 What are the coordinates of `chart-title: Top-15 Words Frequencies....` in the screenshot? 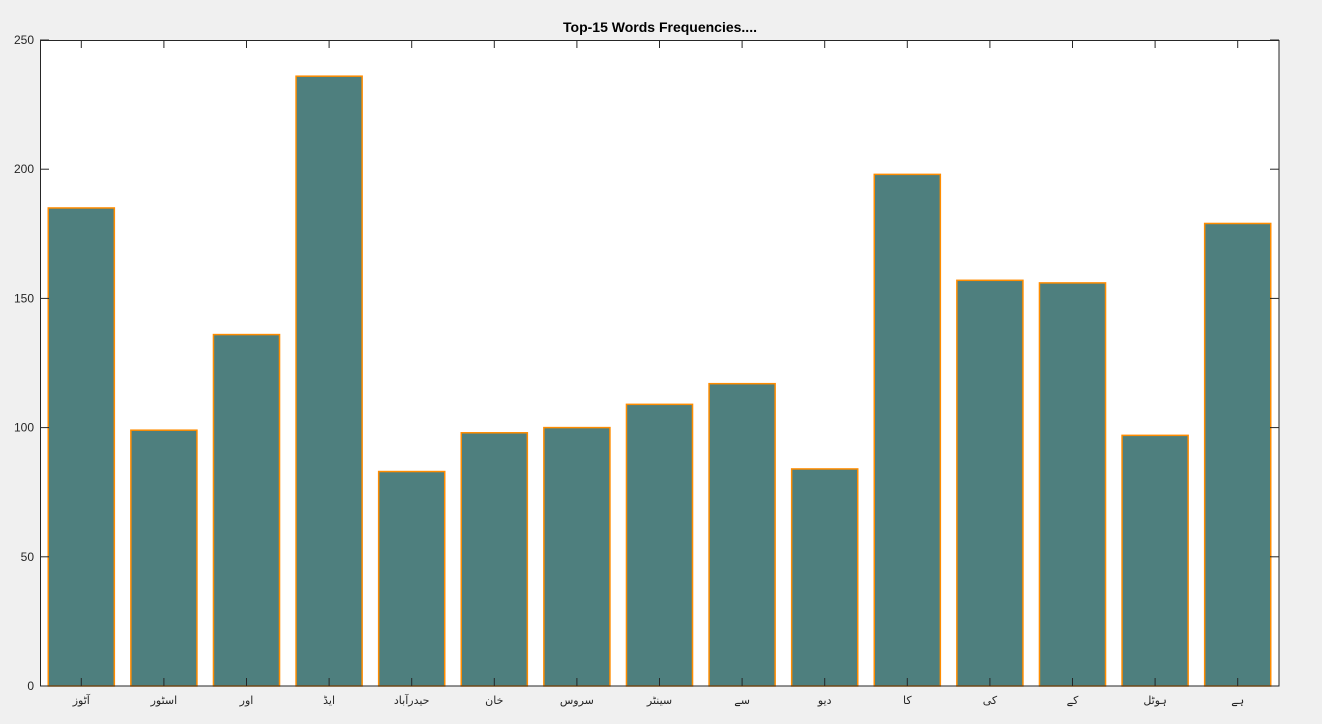 It's located at (660, 27).